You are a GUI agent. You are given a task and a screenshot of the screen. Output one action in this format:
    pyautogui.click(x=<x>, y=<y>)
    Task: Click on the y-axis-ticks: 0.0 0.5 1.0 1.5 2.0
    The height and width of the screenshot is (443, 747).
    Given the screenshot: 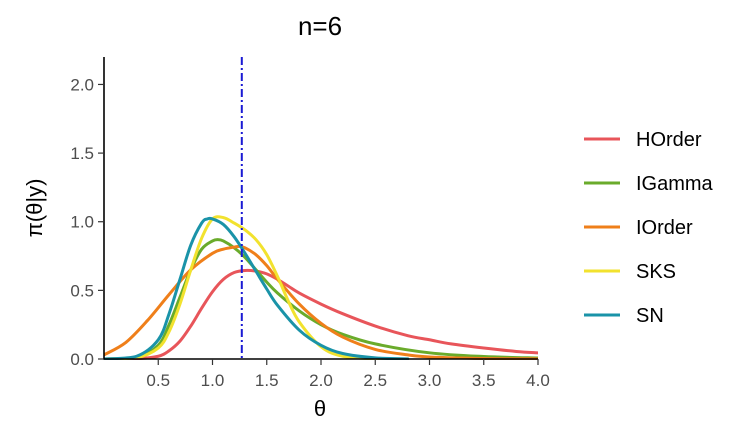 What is the action you would take?
    pyautogui.click(x=87, y=222)
    